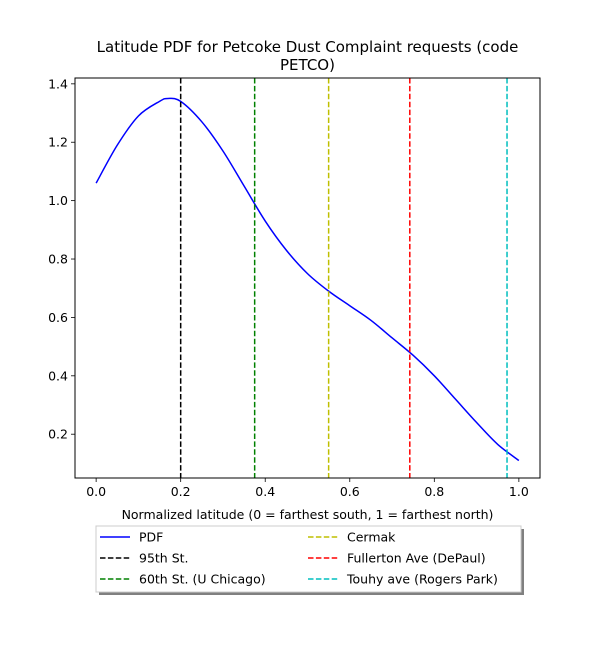 Image resolution: width=600 pixels, height=650 pixels. Describe the element at coordinates (422, 579) in the screenshot. I see `legend-label: Touhy ave (Rogers Park)` at that location.